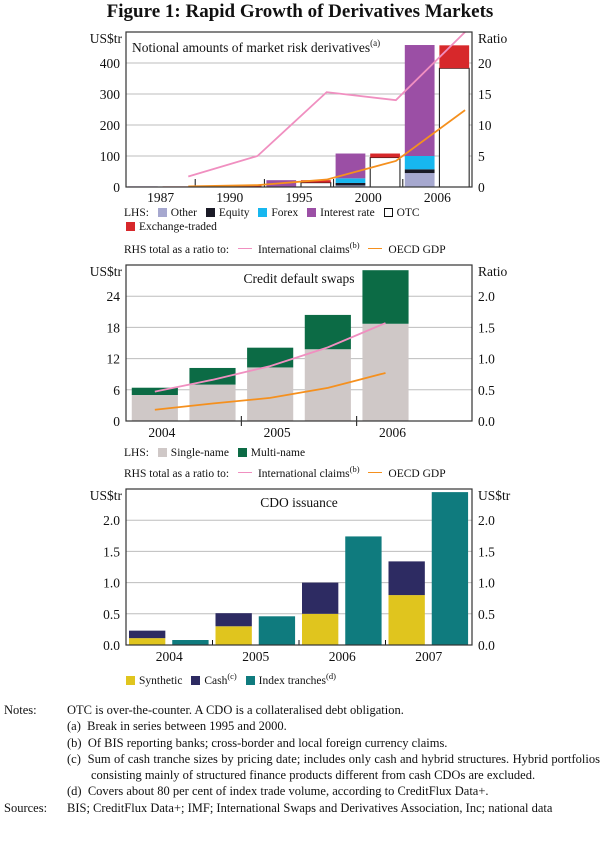 The image size is (600, 853). Describe the element at coordinates (242, 452) in the screenshot. I see `legend-swatch-multi-name` at that location.